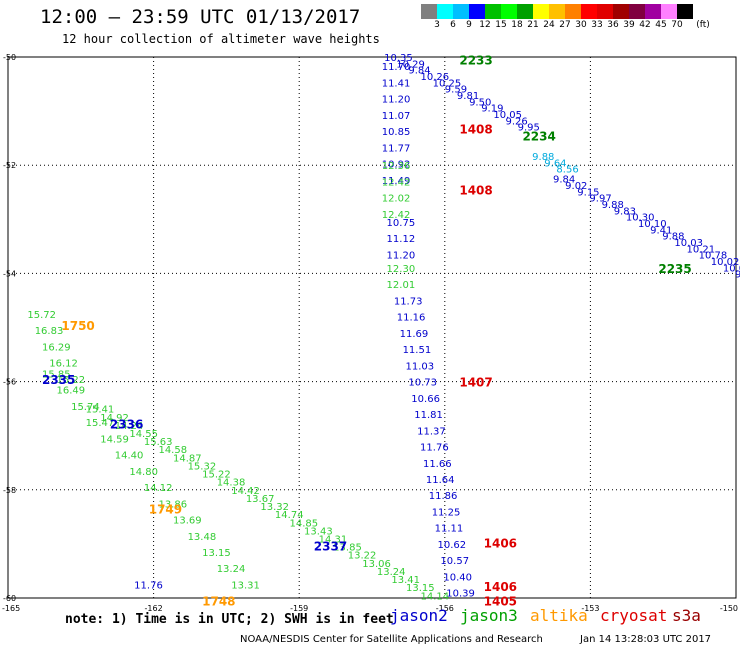 The height and width of the screenshot is (650, 740). What do you see at coordinates (640, 218) in the screenshot?
I see `wave-height-label: 10.30` at bounding box center [640, 218].